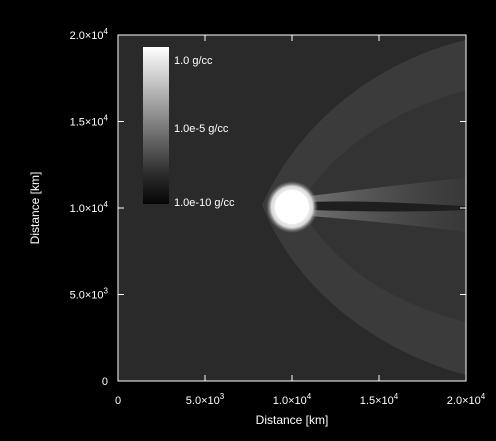  Describe the element at coordinates (204, 203) in the screenshot. I see `colorbar-label-min: 1.0e-10 g/cc` at that location.